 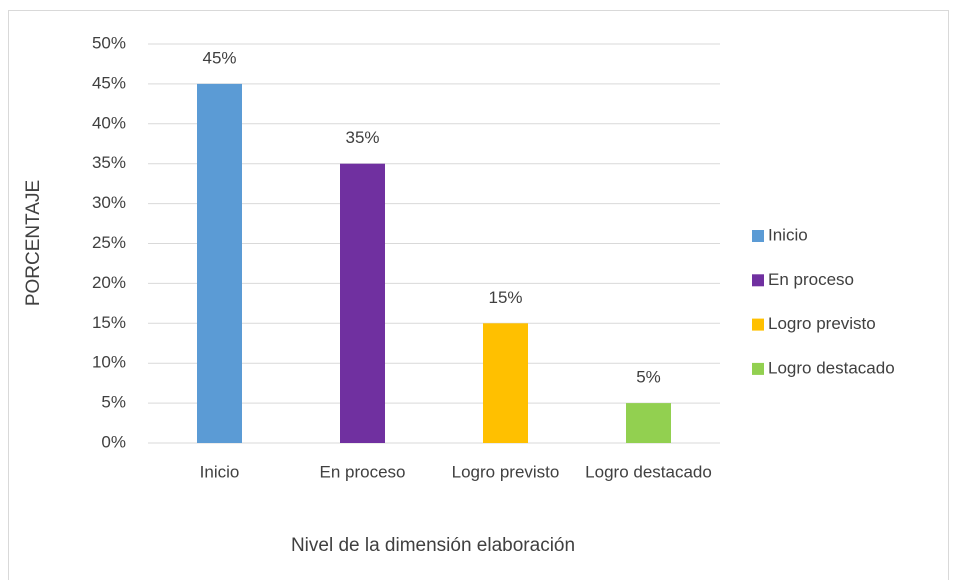 What do you see at coordinates (505, 297) in the screenshot?
I see `data-label: 15%` at bounding box center [505, 297].